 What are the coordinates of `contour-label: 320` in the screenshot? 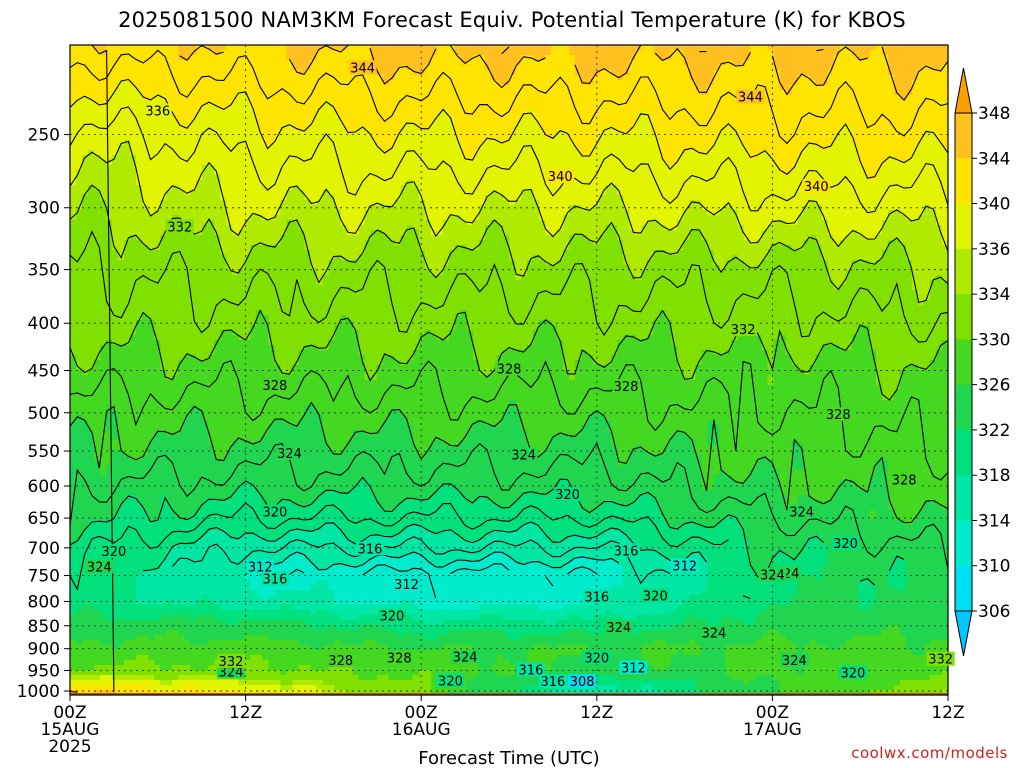 It's located at (567, 495).